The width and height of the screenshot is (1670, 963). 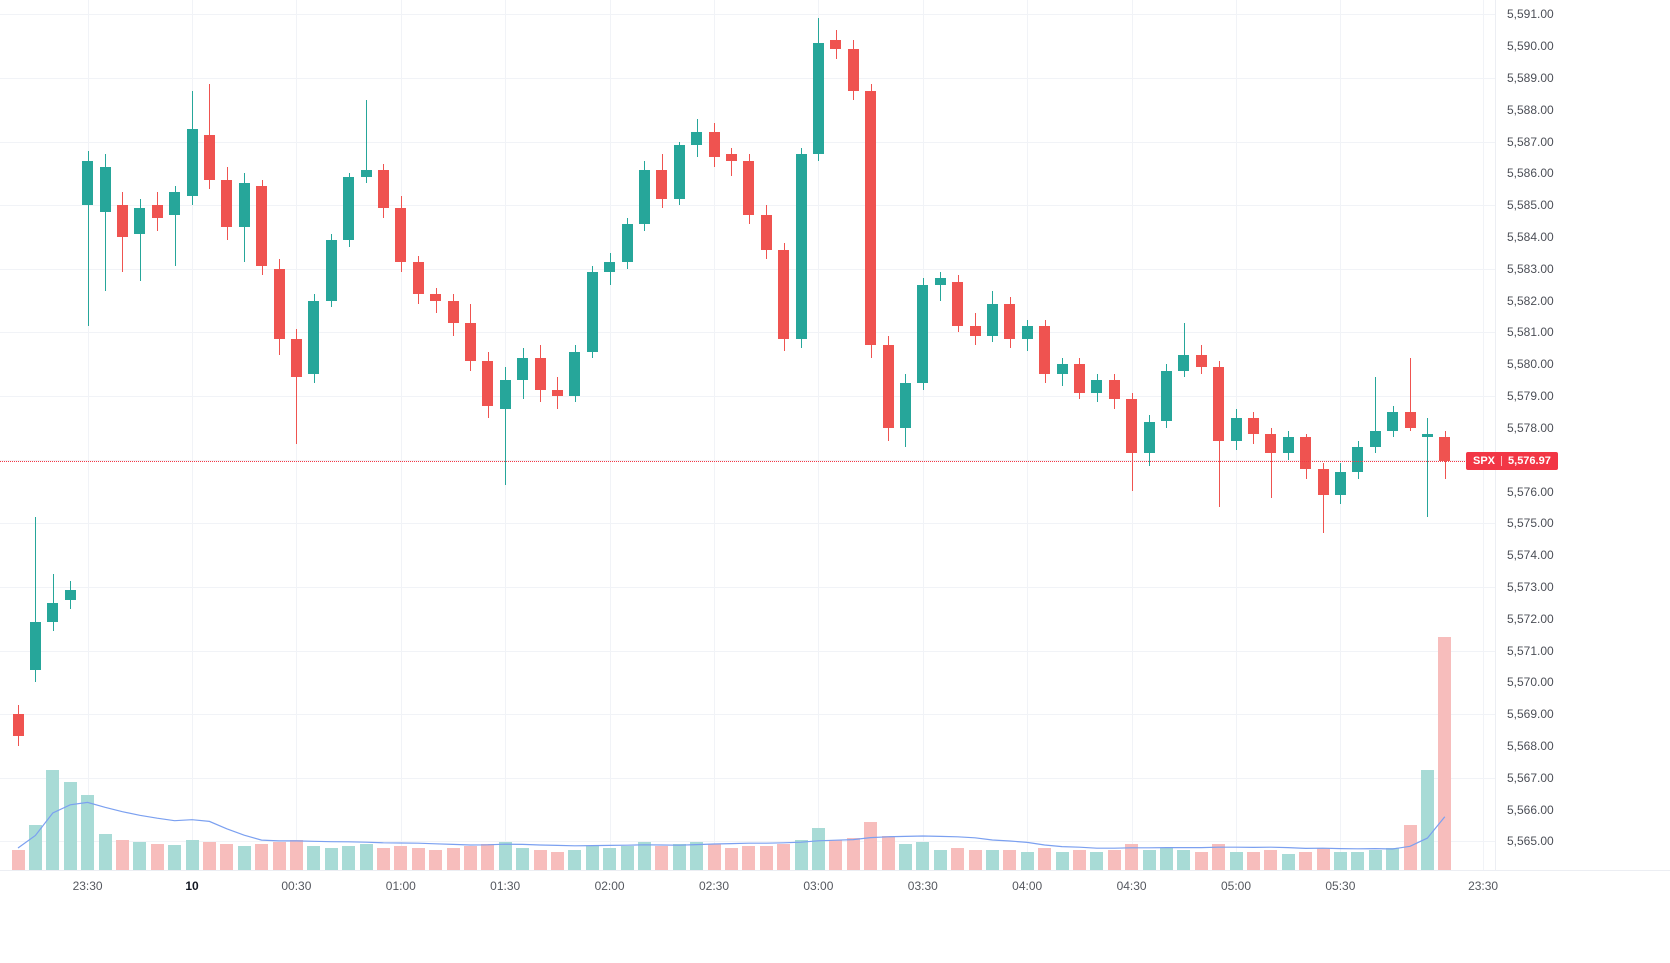 I want to click on price-axis-label: 5,579.00, so click(x=1530, y=396).